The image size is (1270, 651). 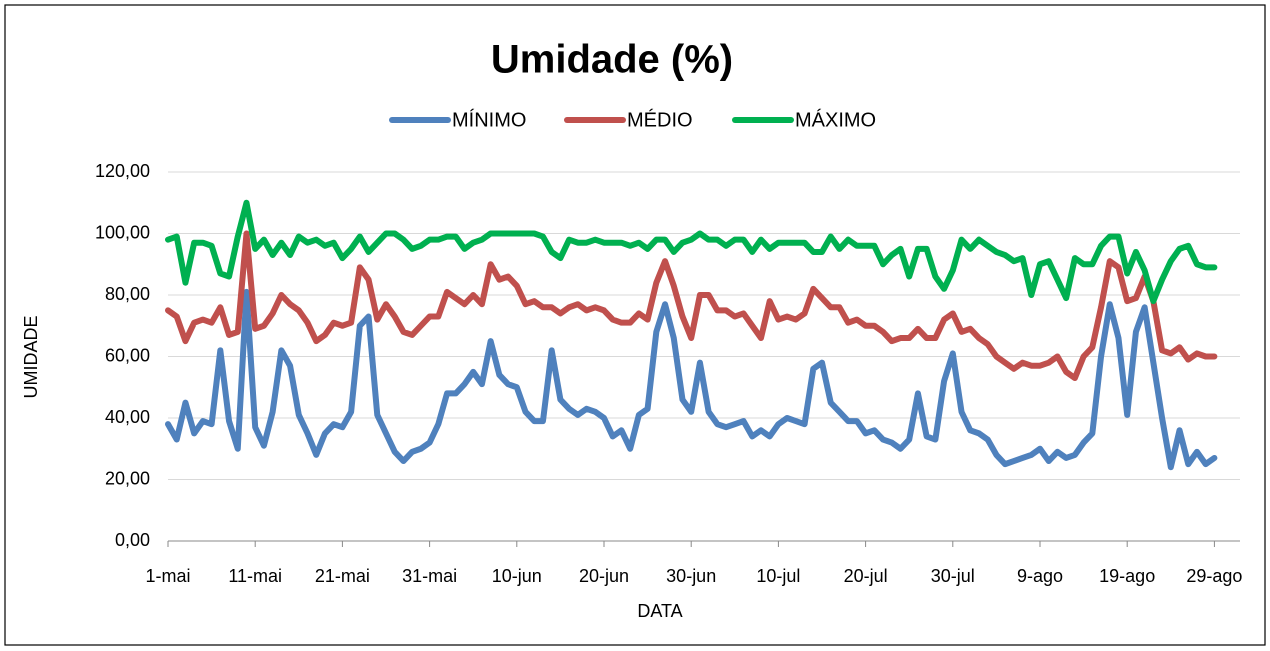 What do you see at coordinates (127, 355) in the screenshot?
I see `y-tick-label: 60,00` at bounding box center [127, 355].